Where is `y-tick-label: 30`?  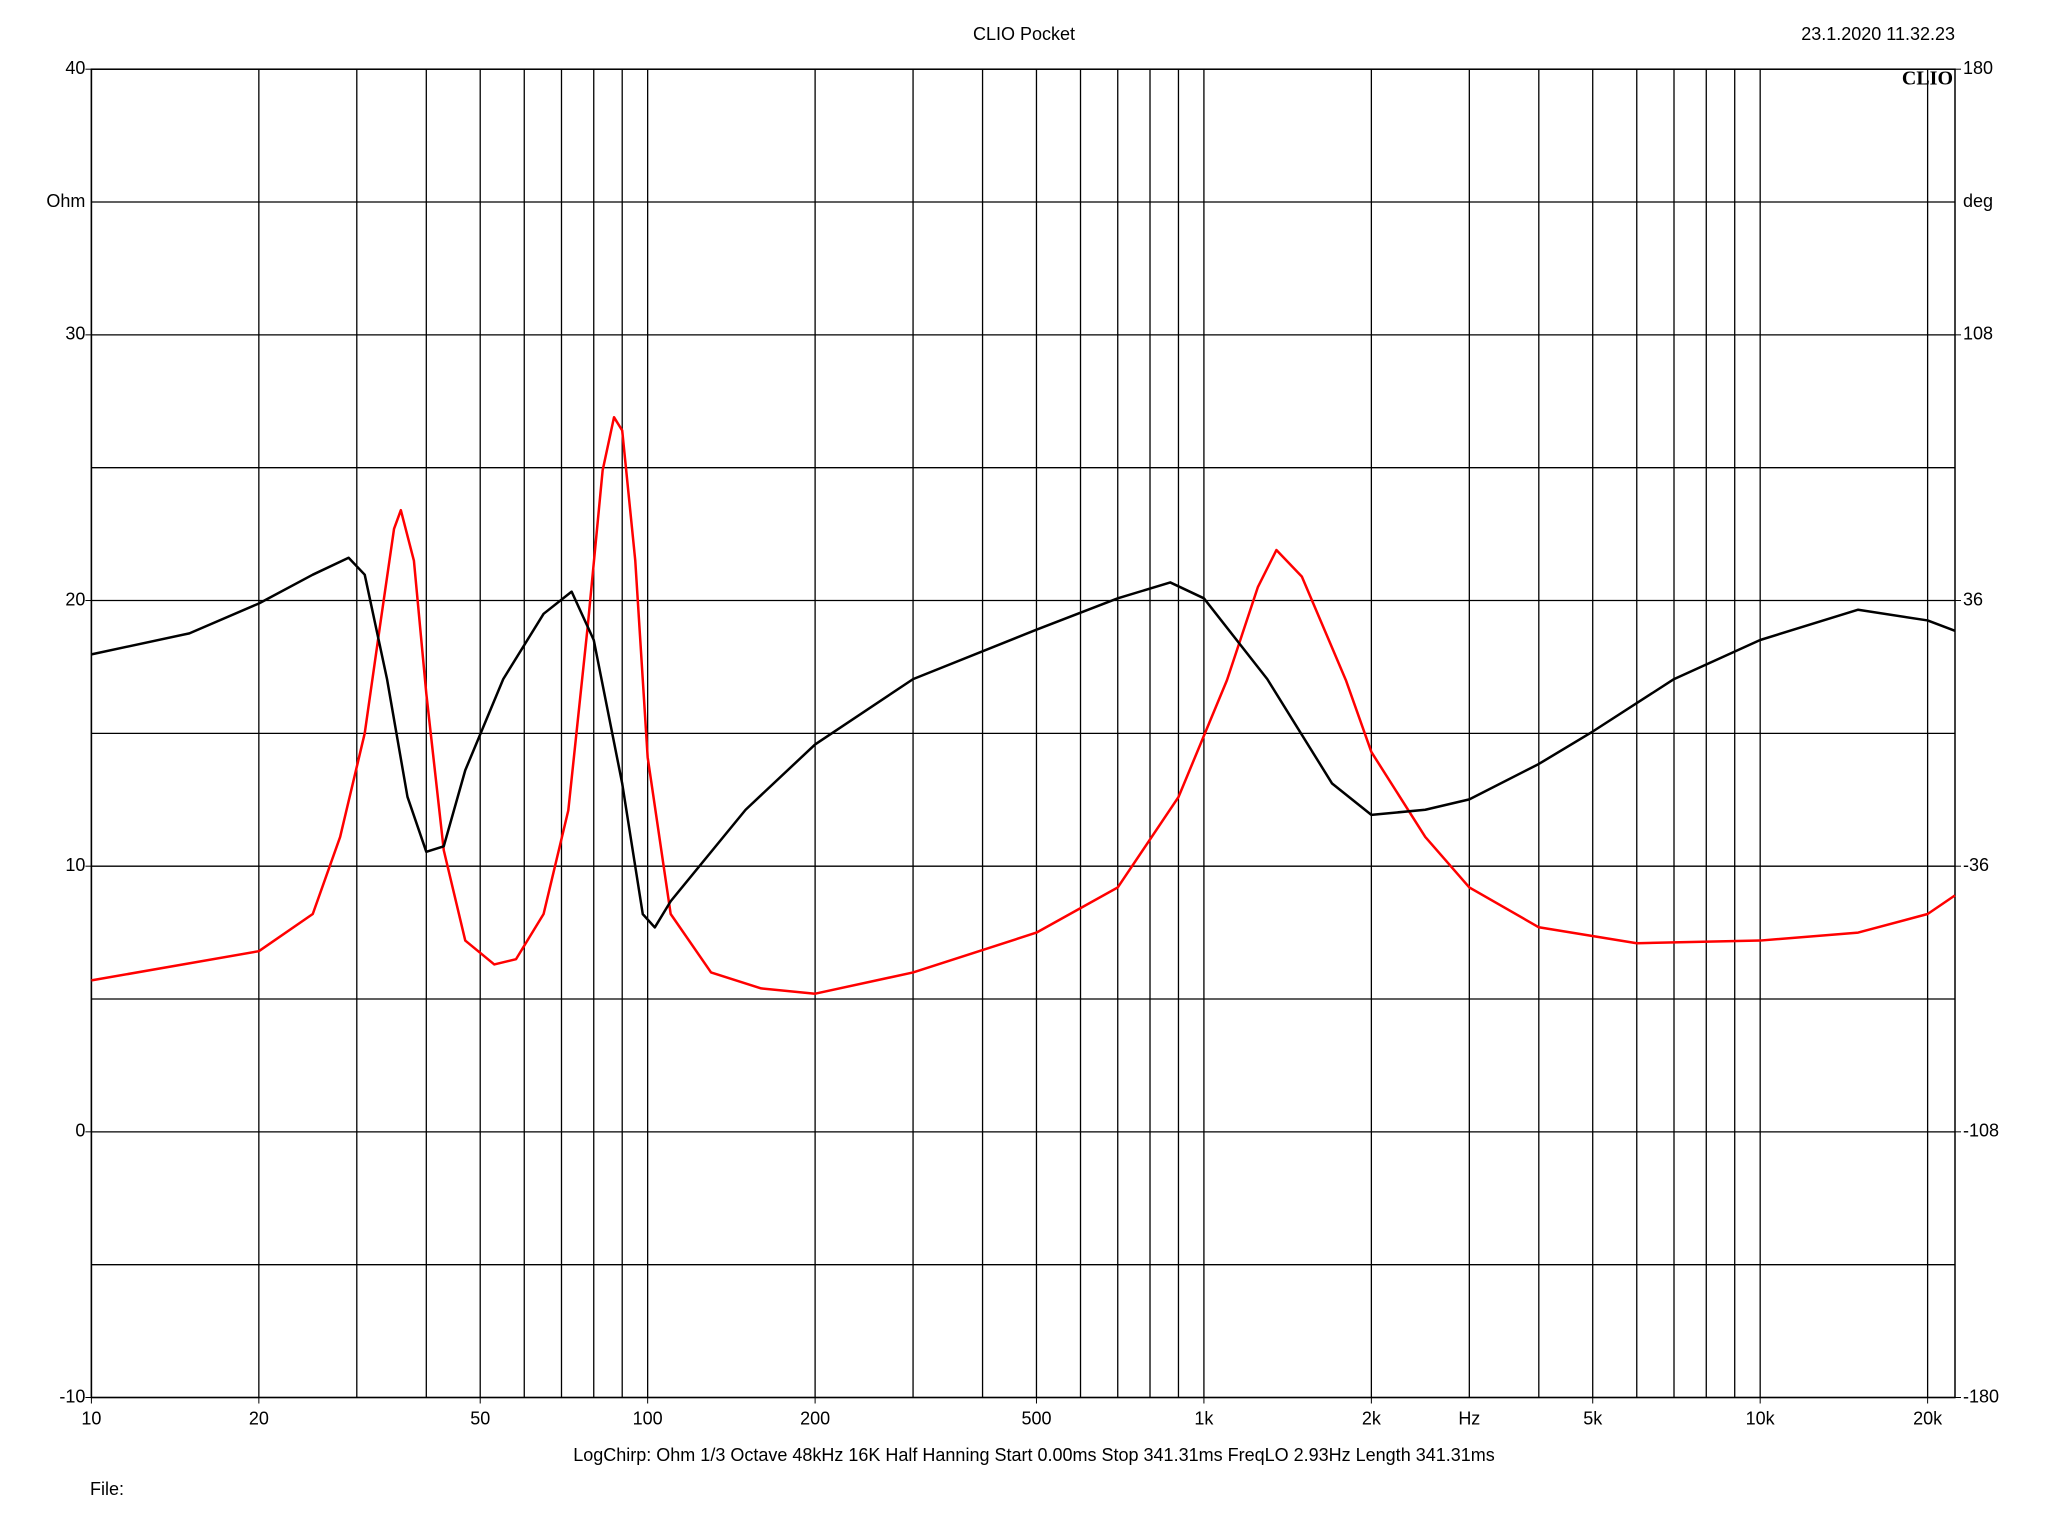
y-tick-label: 30 is located at coordinates (75, 334).